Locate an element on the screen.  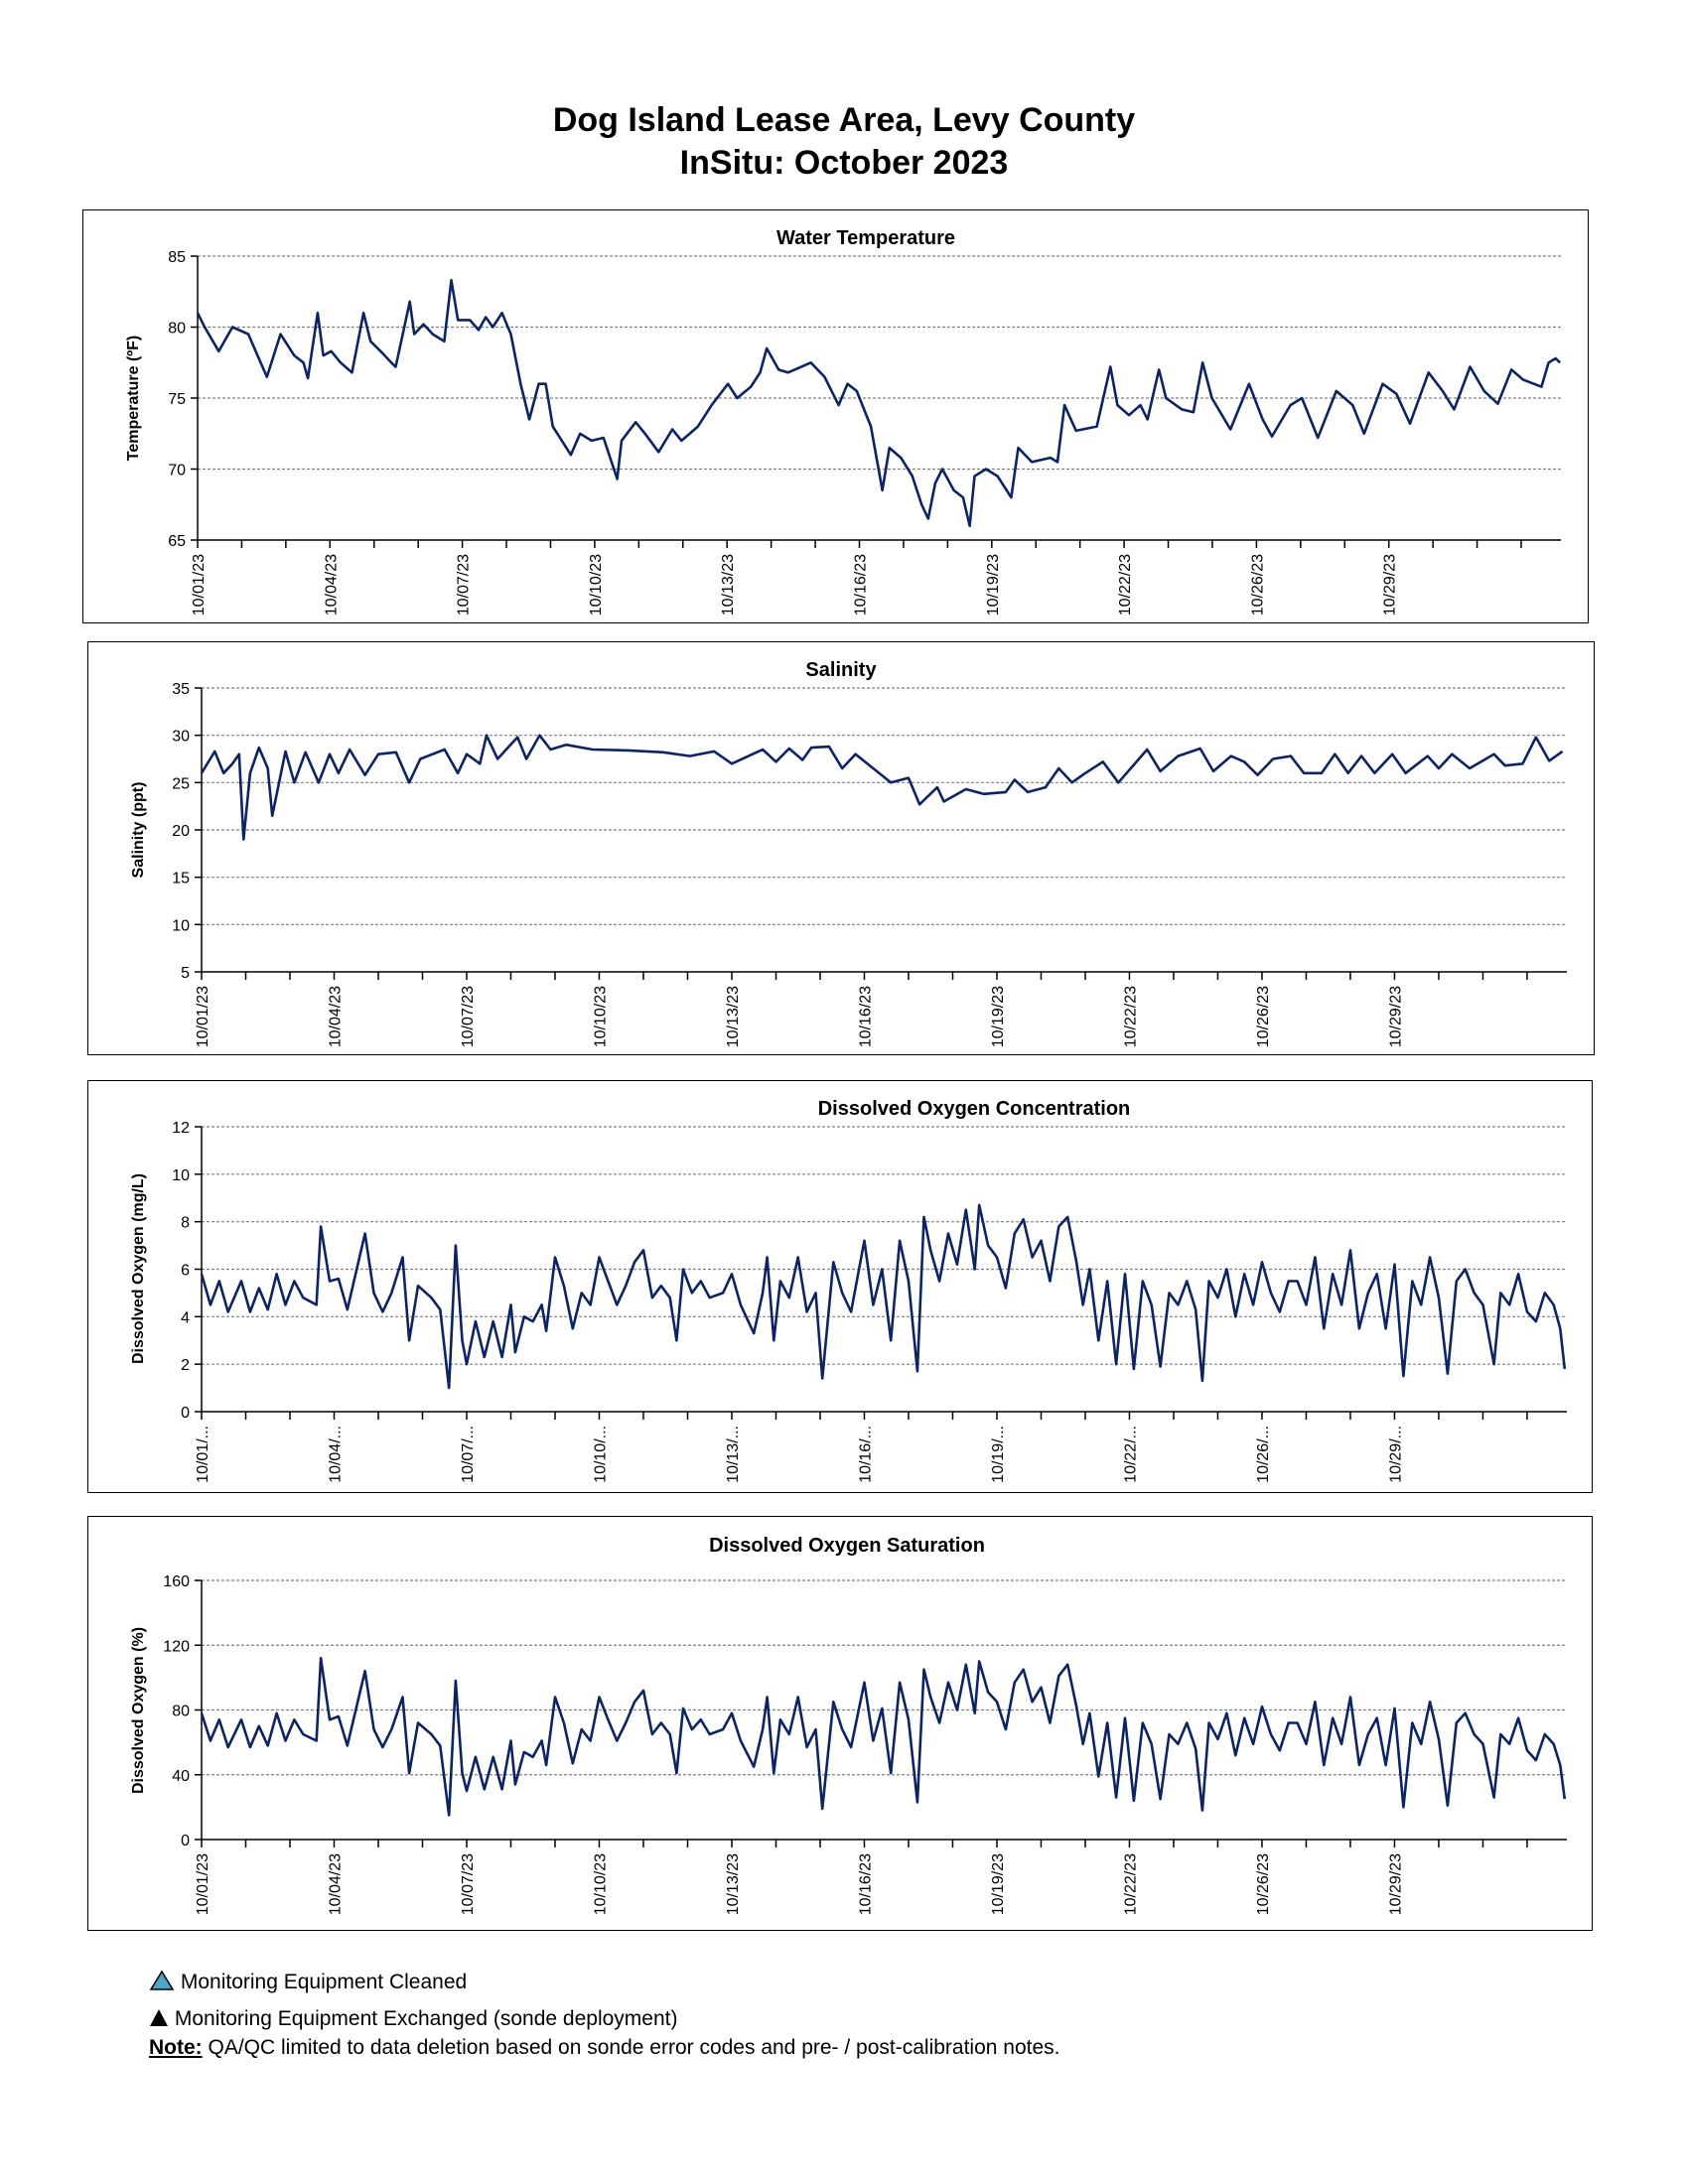
y-tick-label: 12 is located at coordinates (181, 1128).